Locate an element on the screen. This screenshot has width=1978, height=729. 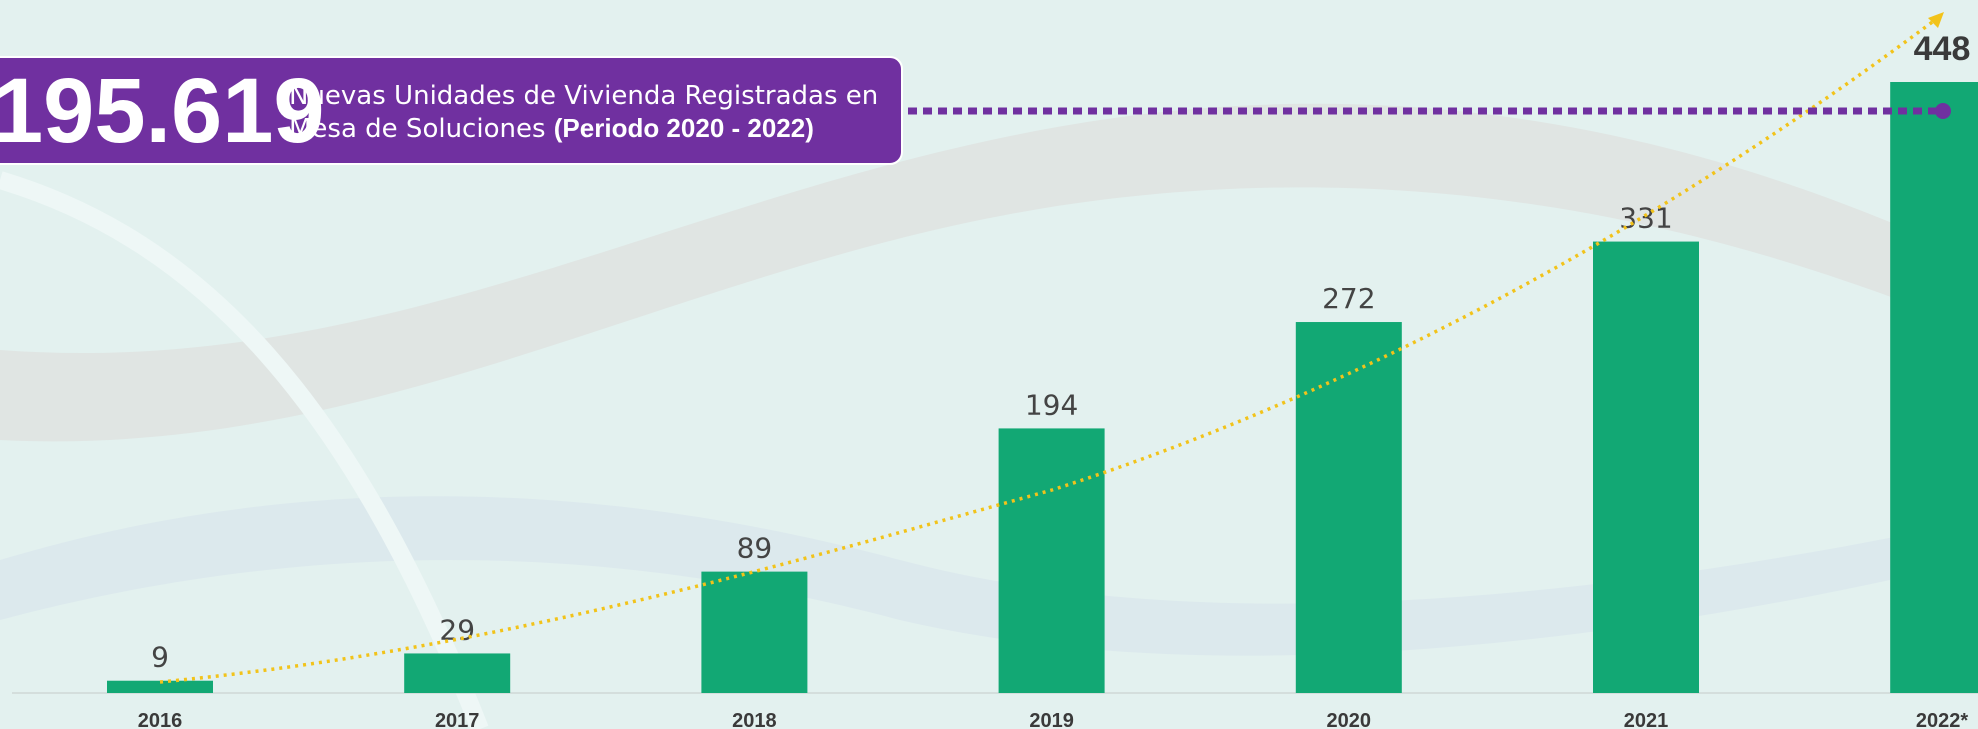
x-tick-label: 2022* is located at coordinates (1942, 719).